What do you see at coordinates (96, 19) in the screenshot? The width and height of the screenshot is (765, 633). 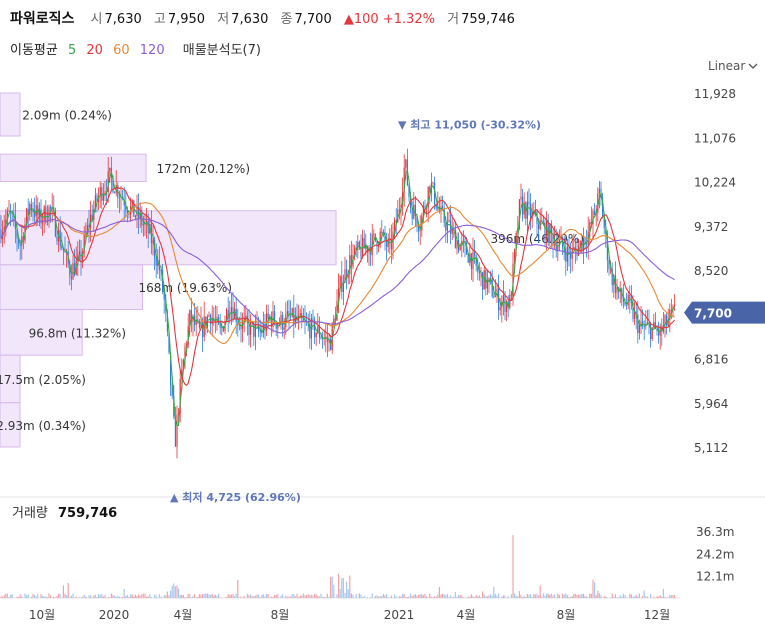 I see `open-label: 시` at bounding box center [96, 19].